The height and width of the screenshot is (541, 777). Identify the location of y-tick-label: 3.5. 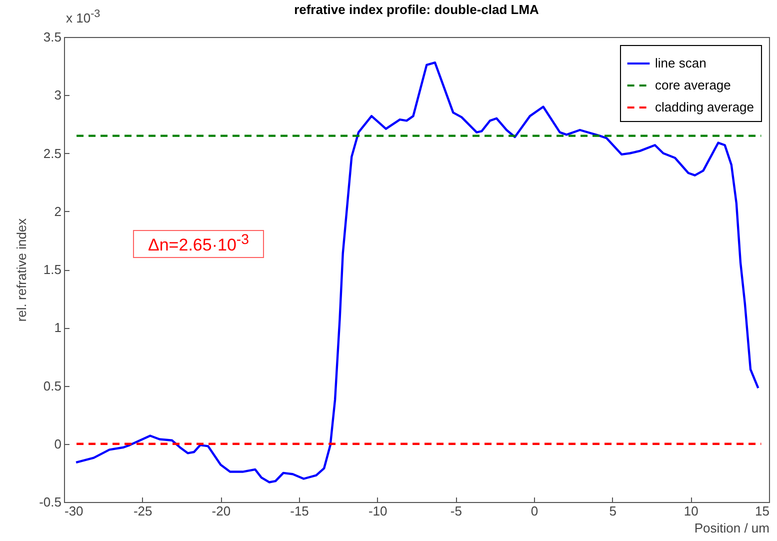
(52, 37).